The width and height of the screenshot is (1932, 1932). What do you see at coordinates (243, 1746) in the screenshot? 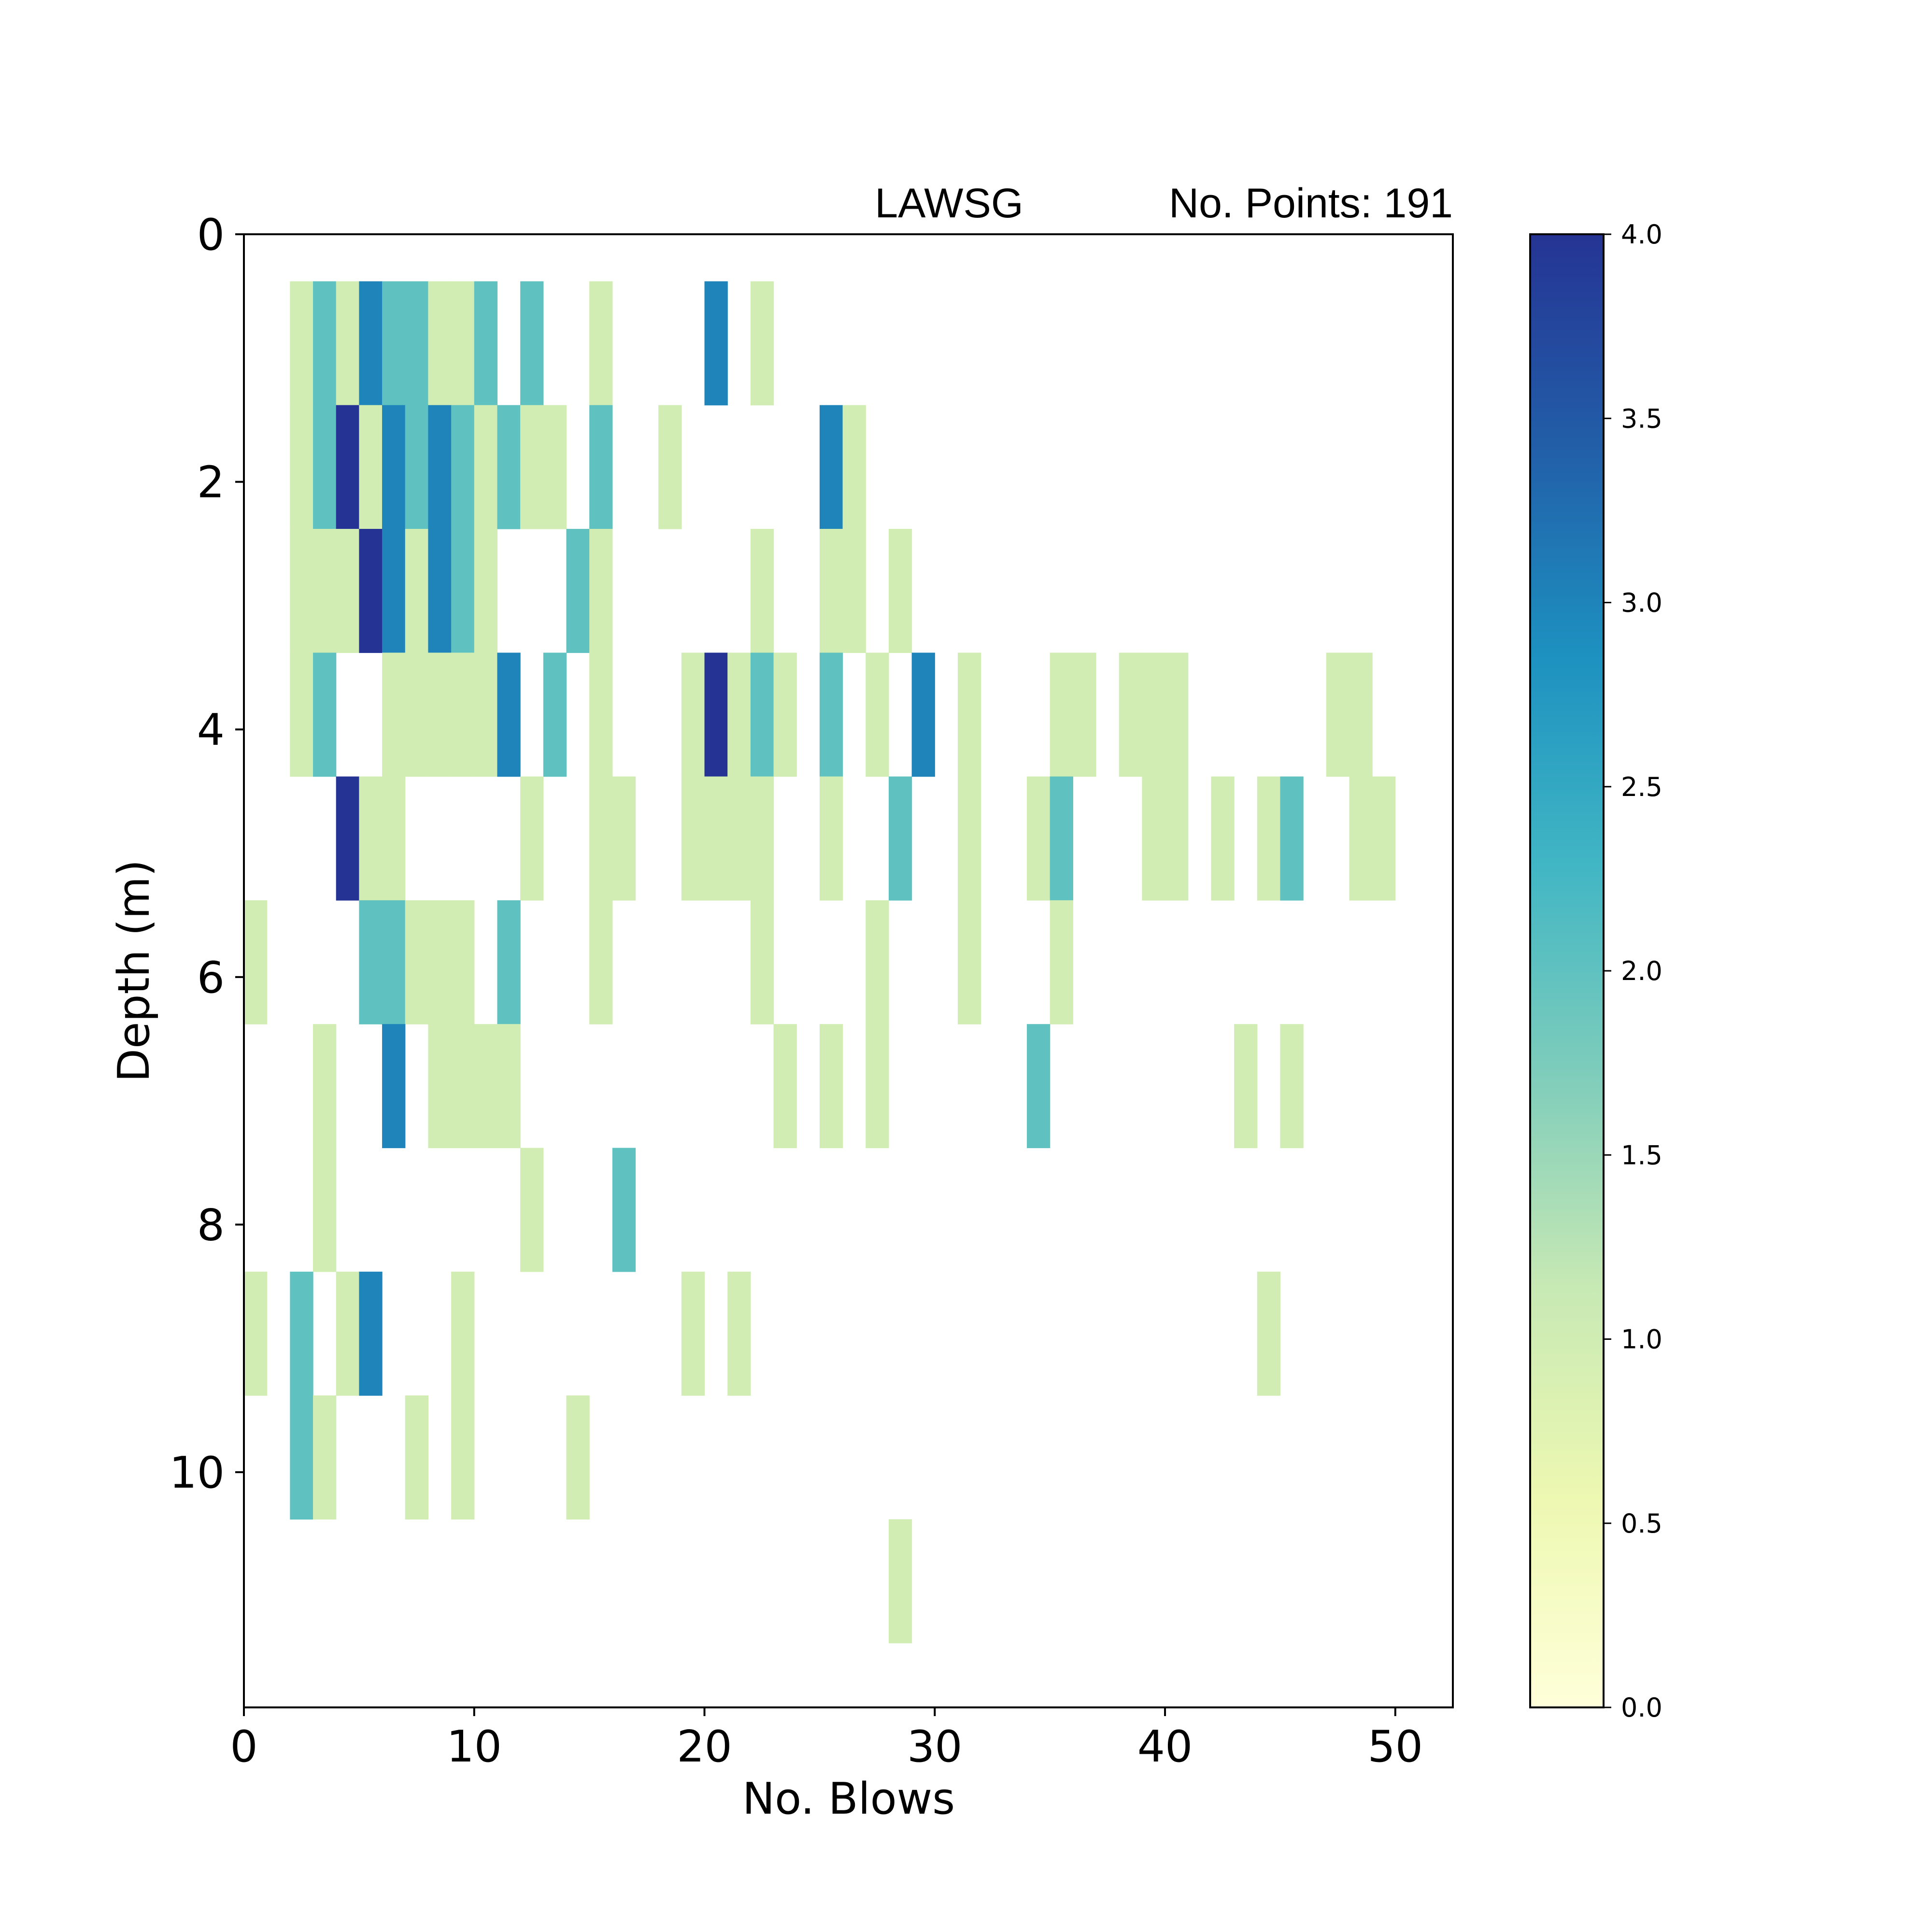
I see `x-tick-label: 0` at bounding box center [243, 1746].